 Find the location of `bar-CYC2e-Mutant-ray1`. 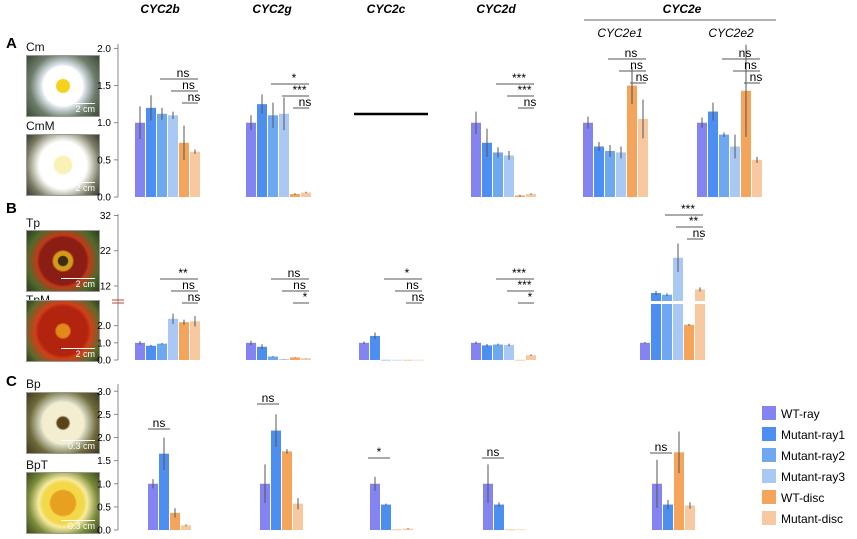

bar-CYC2e-Mutant-ray1 is located at coordinates (656, 326).